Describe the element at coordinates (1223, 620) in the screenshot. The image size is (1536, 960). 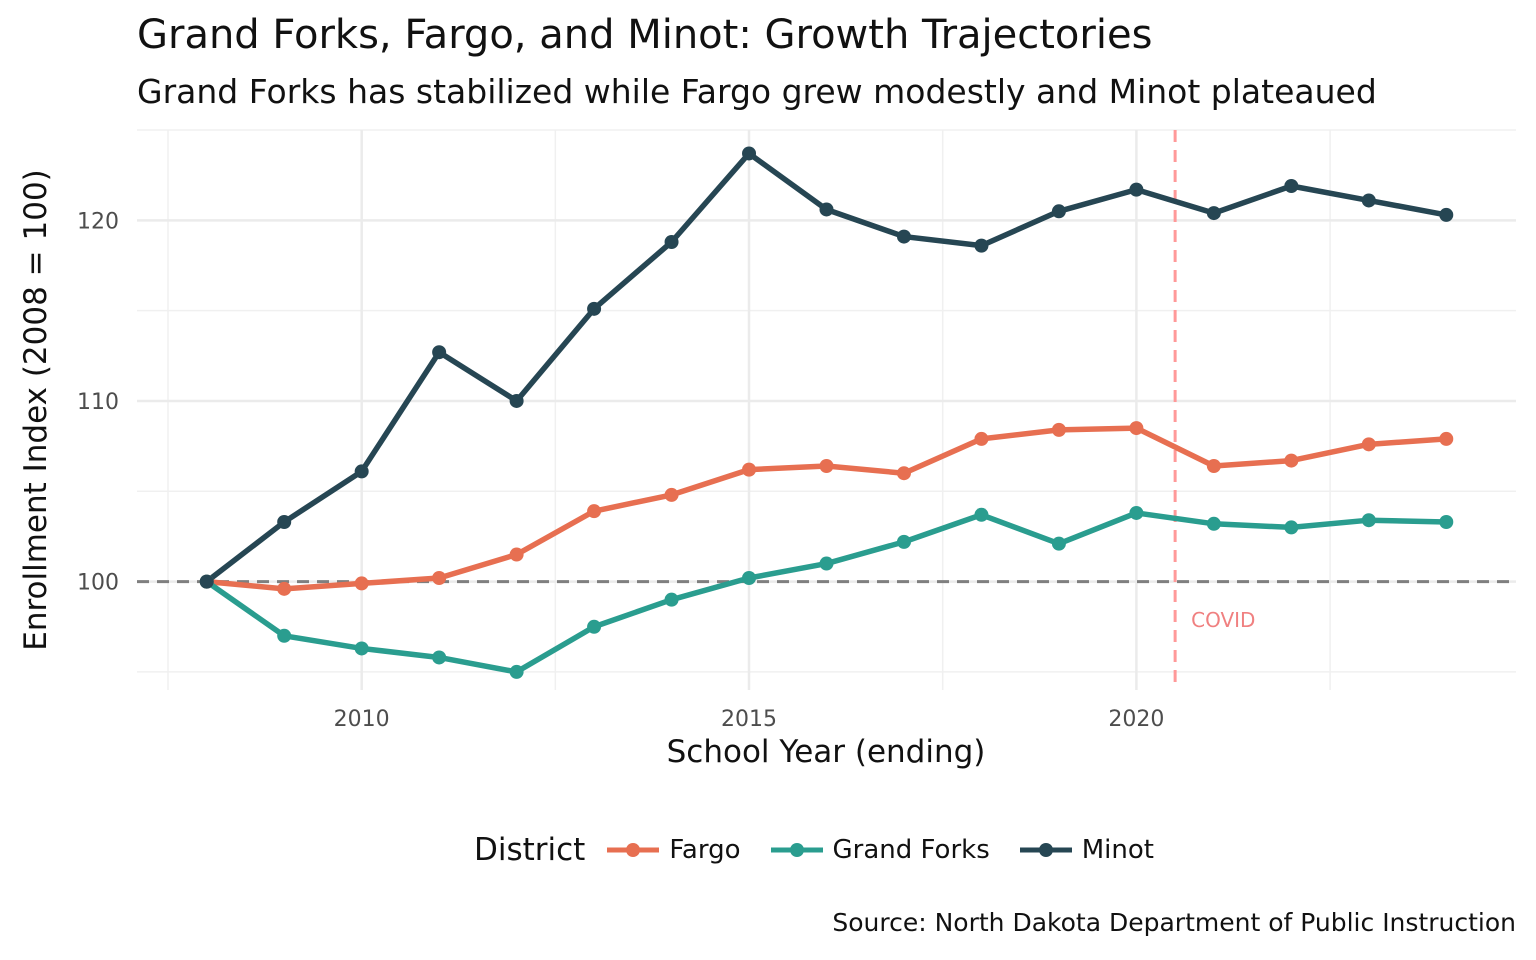
I see `covid-label: COVID` at that location.